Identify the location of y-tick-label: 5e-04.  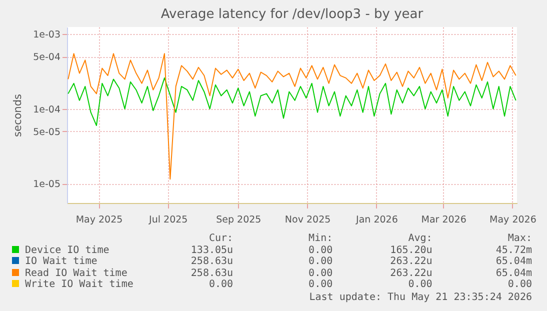
(46, 58).